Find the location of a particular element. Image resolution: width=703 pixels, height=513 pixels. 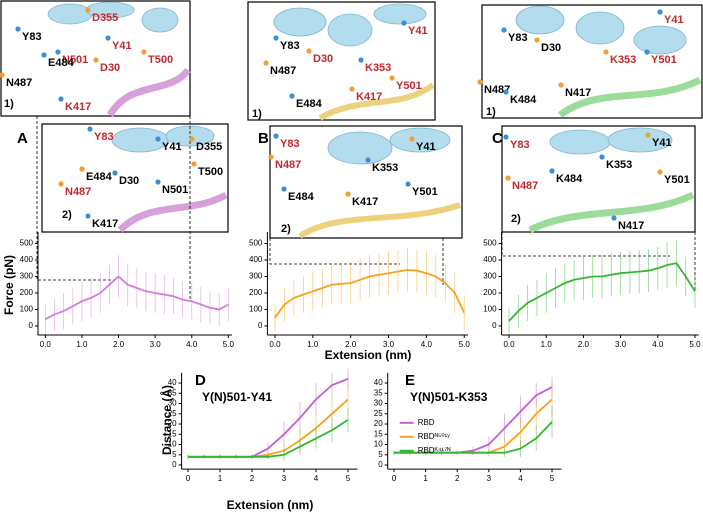

panel-label: D is located at coordinates (200, 380).